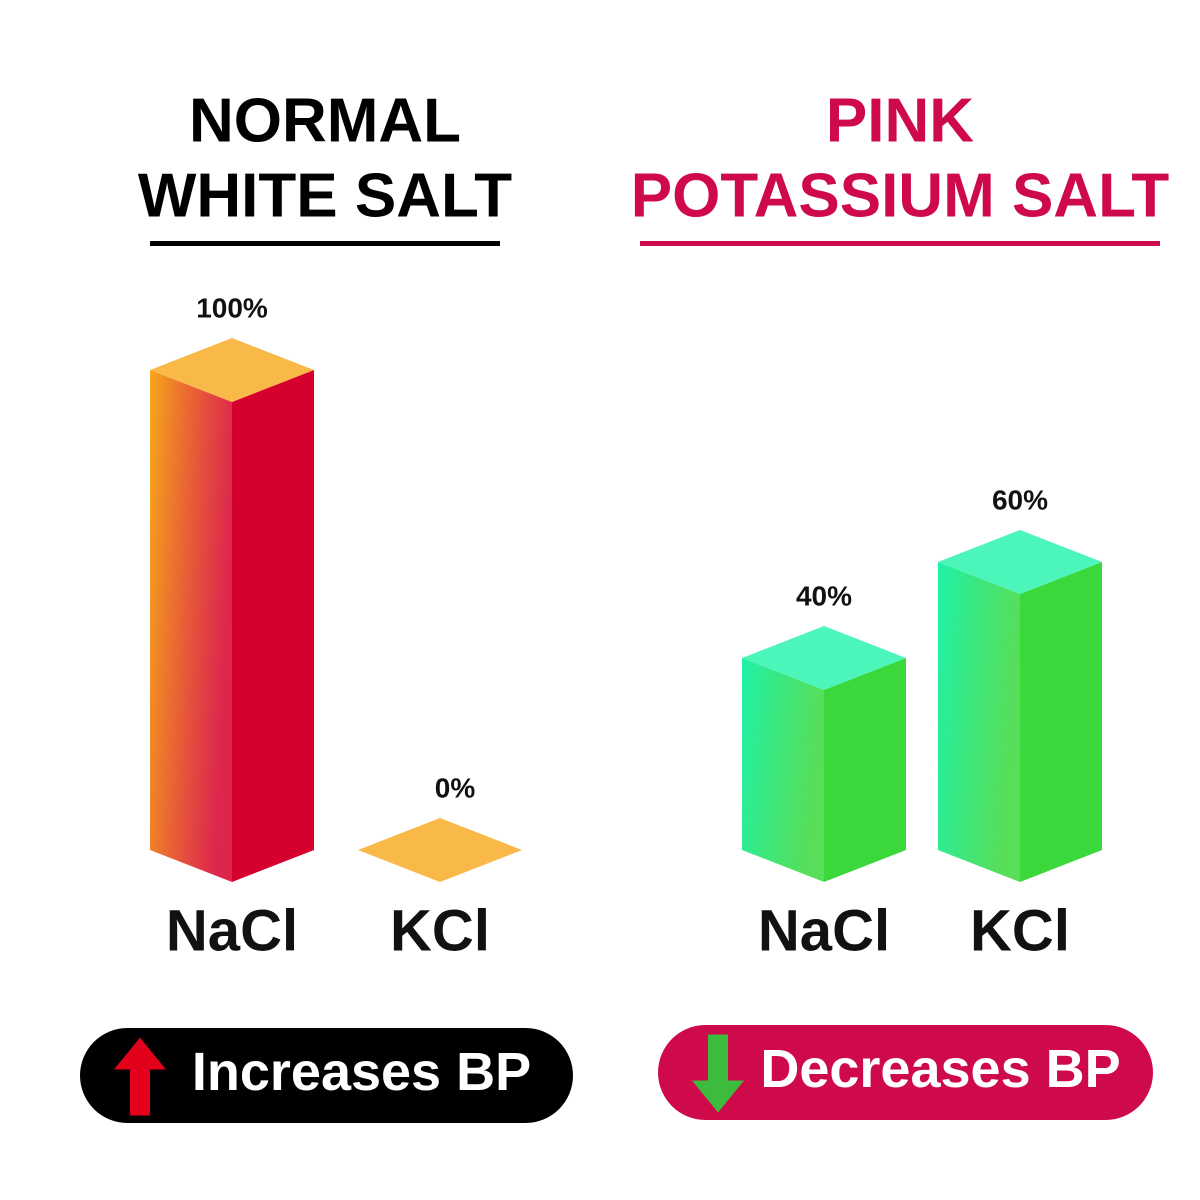 This screenshot has width=1200, height=1200. What do you see at coordinates (824, 595) in the screenshot?
I see `value-label: 40%` at bounding box center [824, 595].